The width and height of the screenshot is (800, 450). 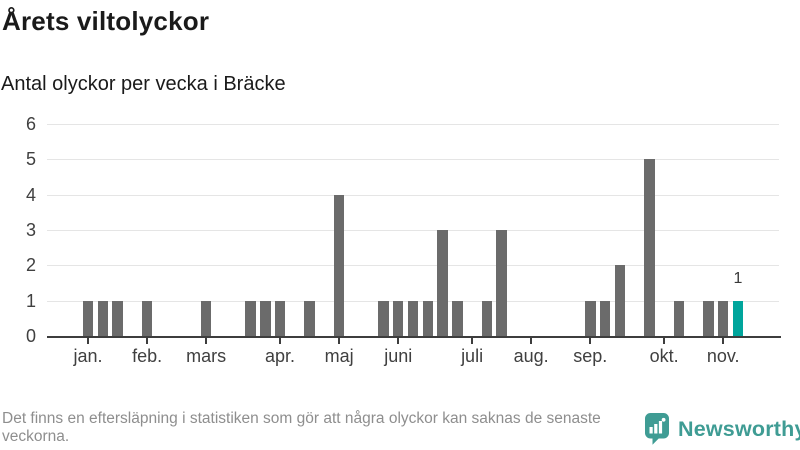 What do you see at coordinates (664, 356) in the screenshot?
I see `x-axis-month-label-okt: okt.` at bounding box center [664, 356].